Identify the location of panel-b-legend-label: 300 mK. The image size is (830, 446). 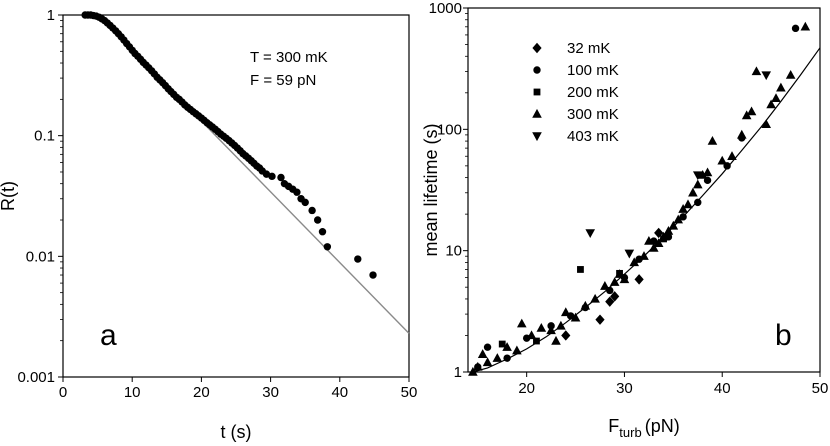
(593, 114).